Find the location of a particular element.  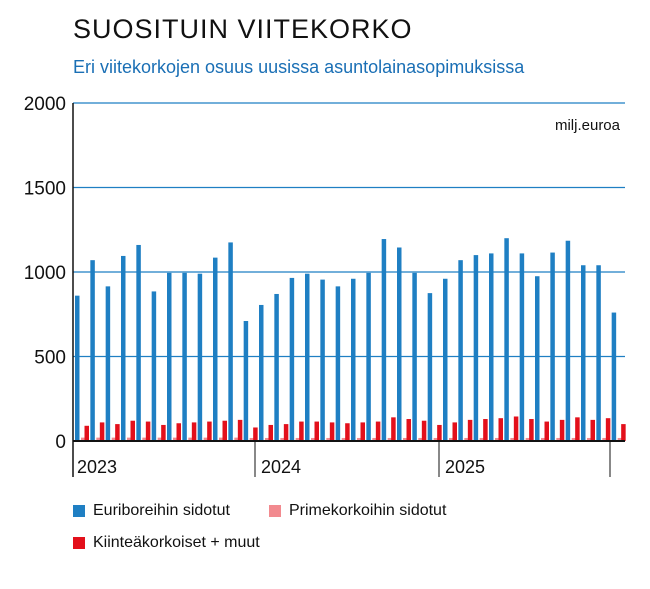

y-tick-label: 1500 is located at coordinates (45, 189).